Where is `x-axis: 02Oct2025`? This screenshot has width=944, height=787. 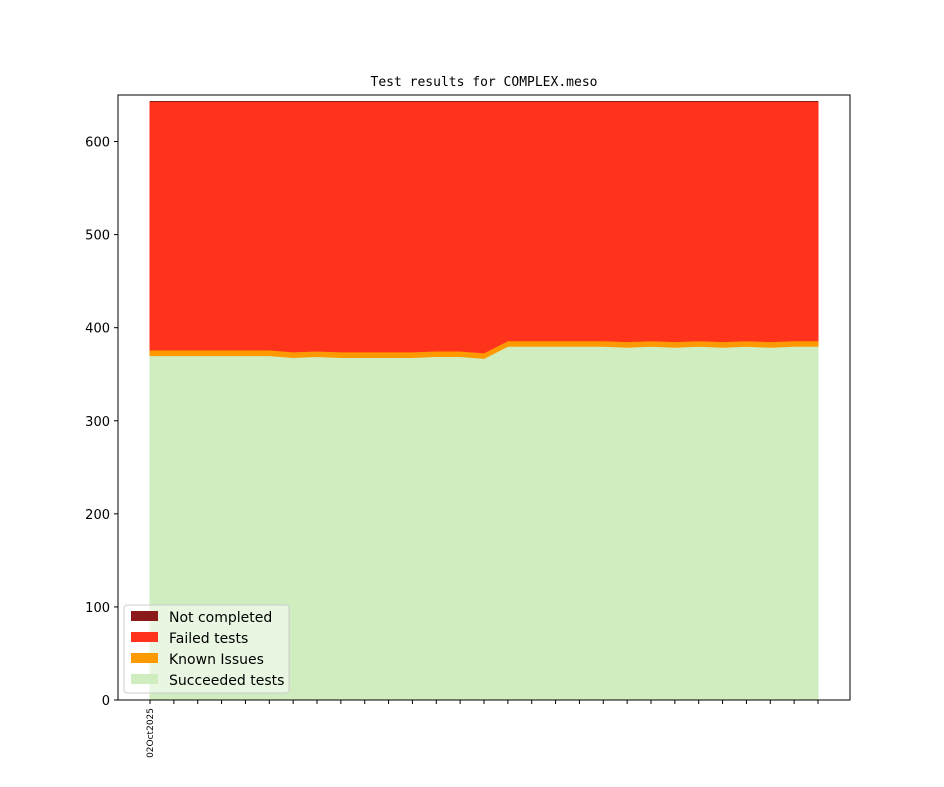 x-axis: 02Oct2025 is located at coordinates (482, 729).